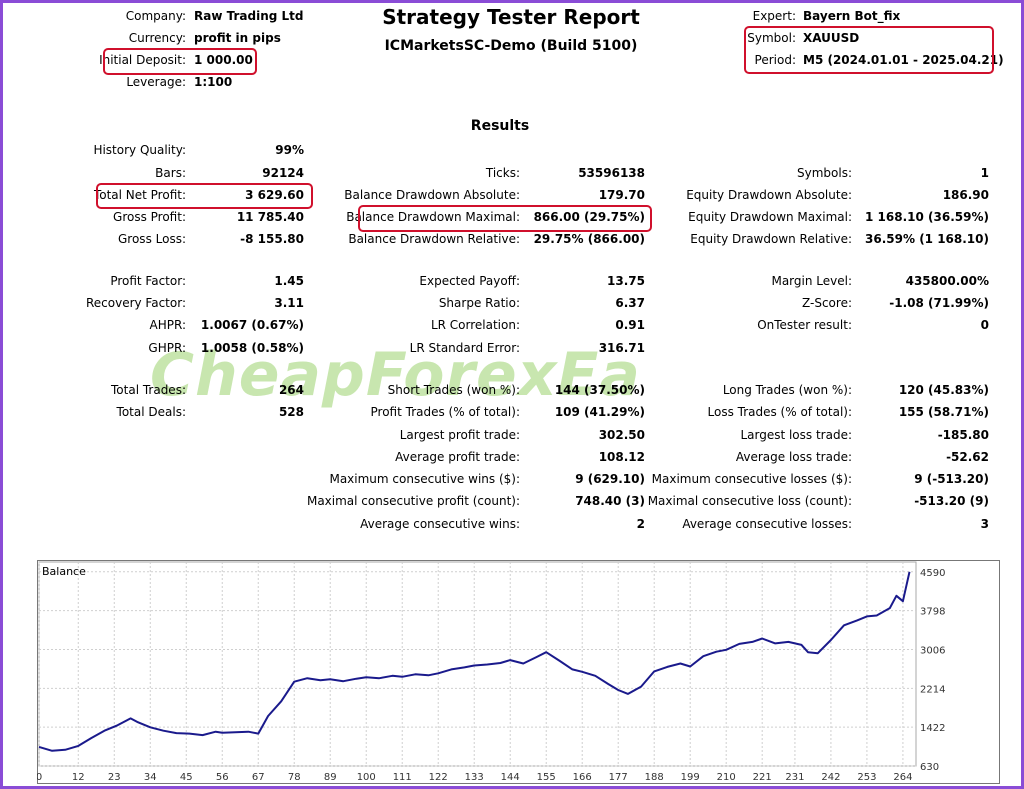 The height and width of the screenshot is (789, 1024). I want to click on expected-payoff-label: Expected Payoff:, so click(469, 281).